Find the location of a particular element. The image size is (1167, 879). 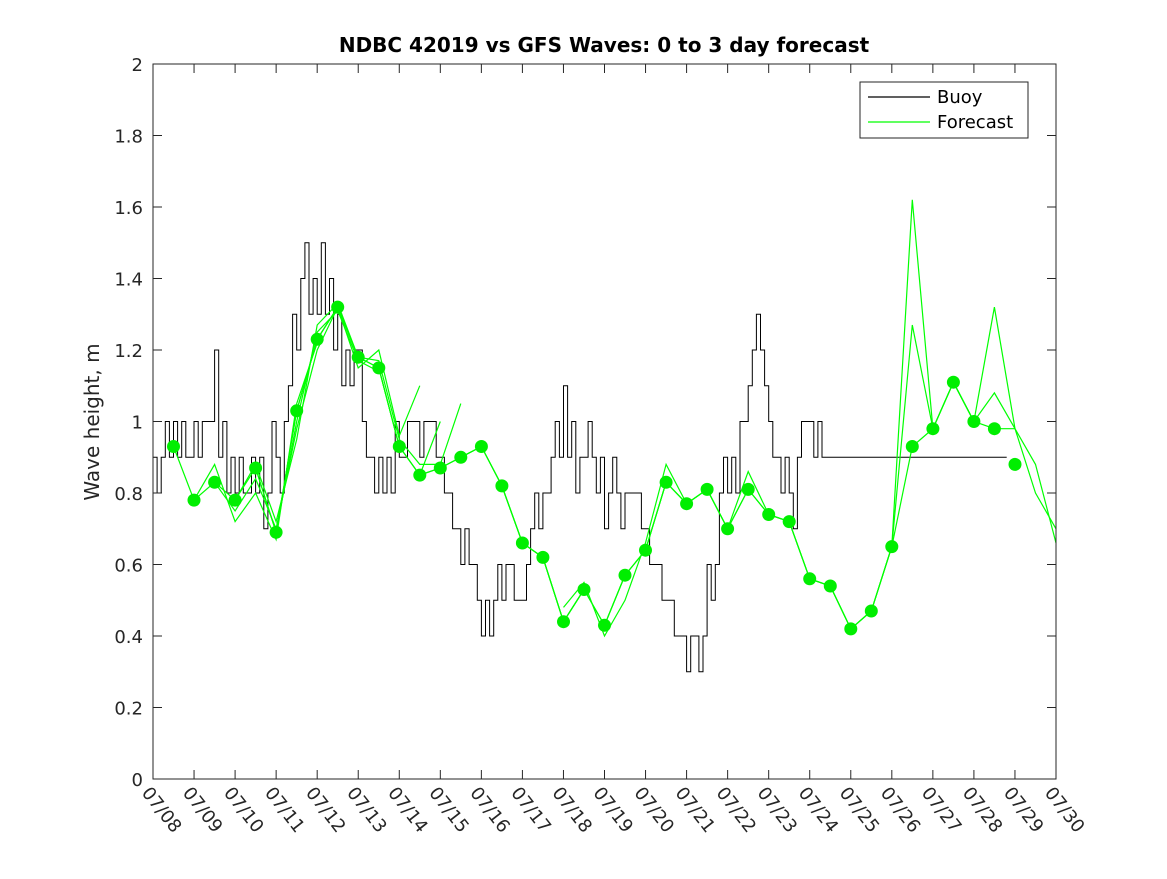

x-tick-label: 07/11 is located at coordinates (284, 810).